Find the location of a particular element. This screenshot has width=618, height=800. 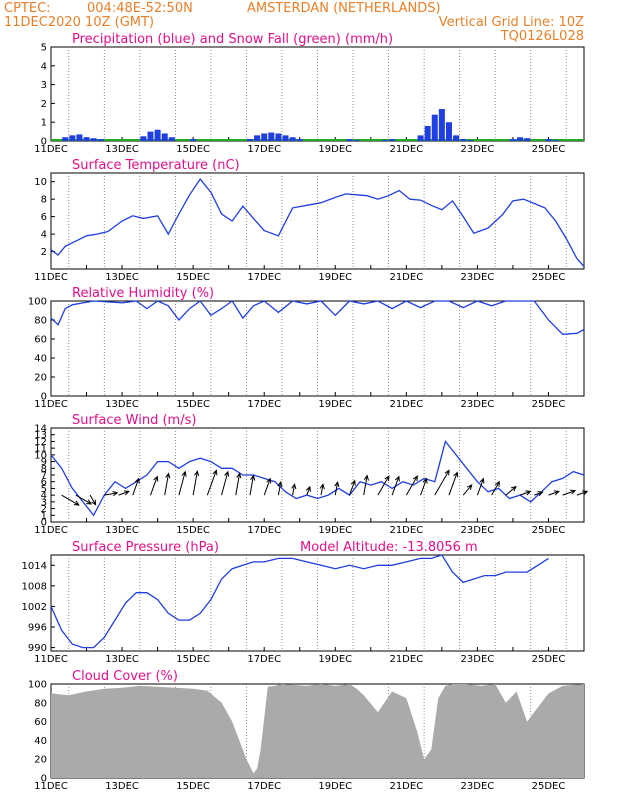

y-tick-label: 40 is located at coordinates (40, 359).